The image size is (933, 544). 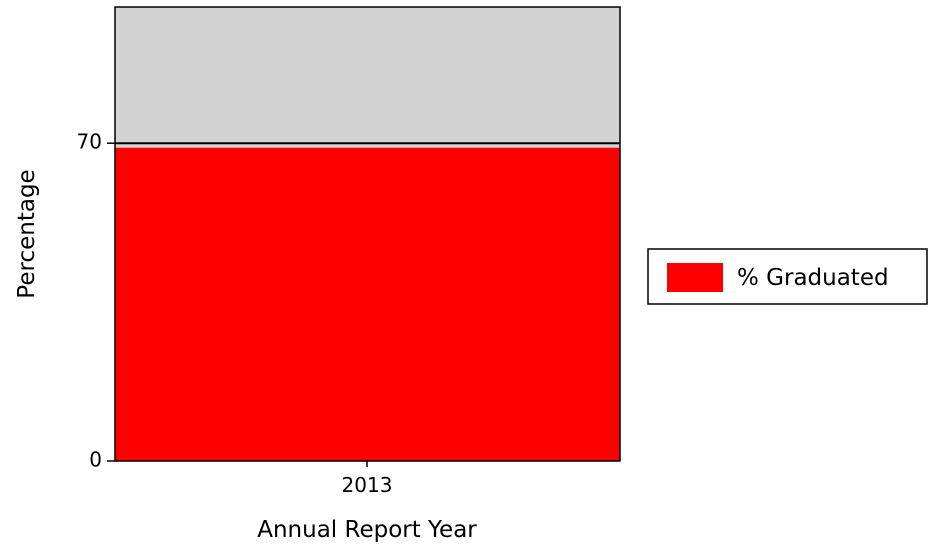 What do you see at coordinates (367, 530) in the screenshot?
I see `x-axis-title: Annual Report Year` at bounding box center [367, 530].